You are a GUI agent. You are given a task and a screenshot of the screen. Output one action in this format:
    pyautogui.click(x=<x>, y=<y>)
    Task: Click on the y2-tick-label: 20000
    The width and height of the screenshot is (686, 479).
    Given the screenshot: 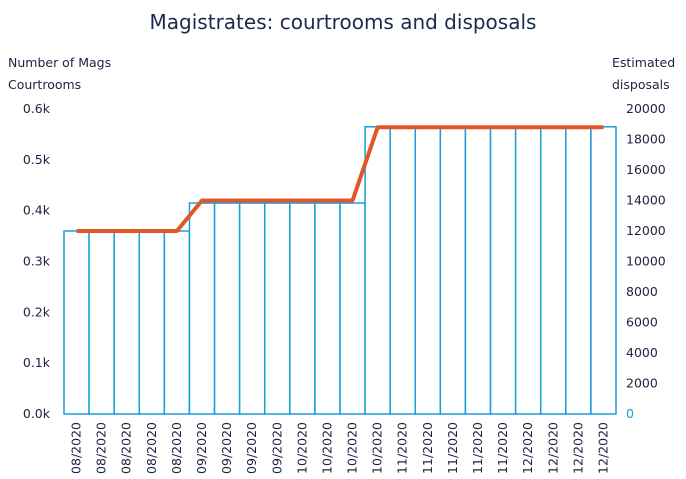 What is the action you would take?
    pyautogui.click(x=646, y=108)
    